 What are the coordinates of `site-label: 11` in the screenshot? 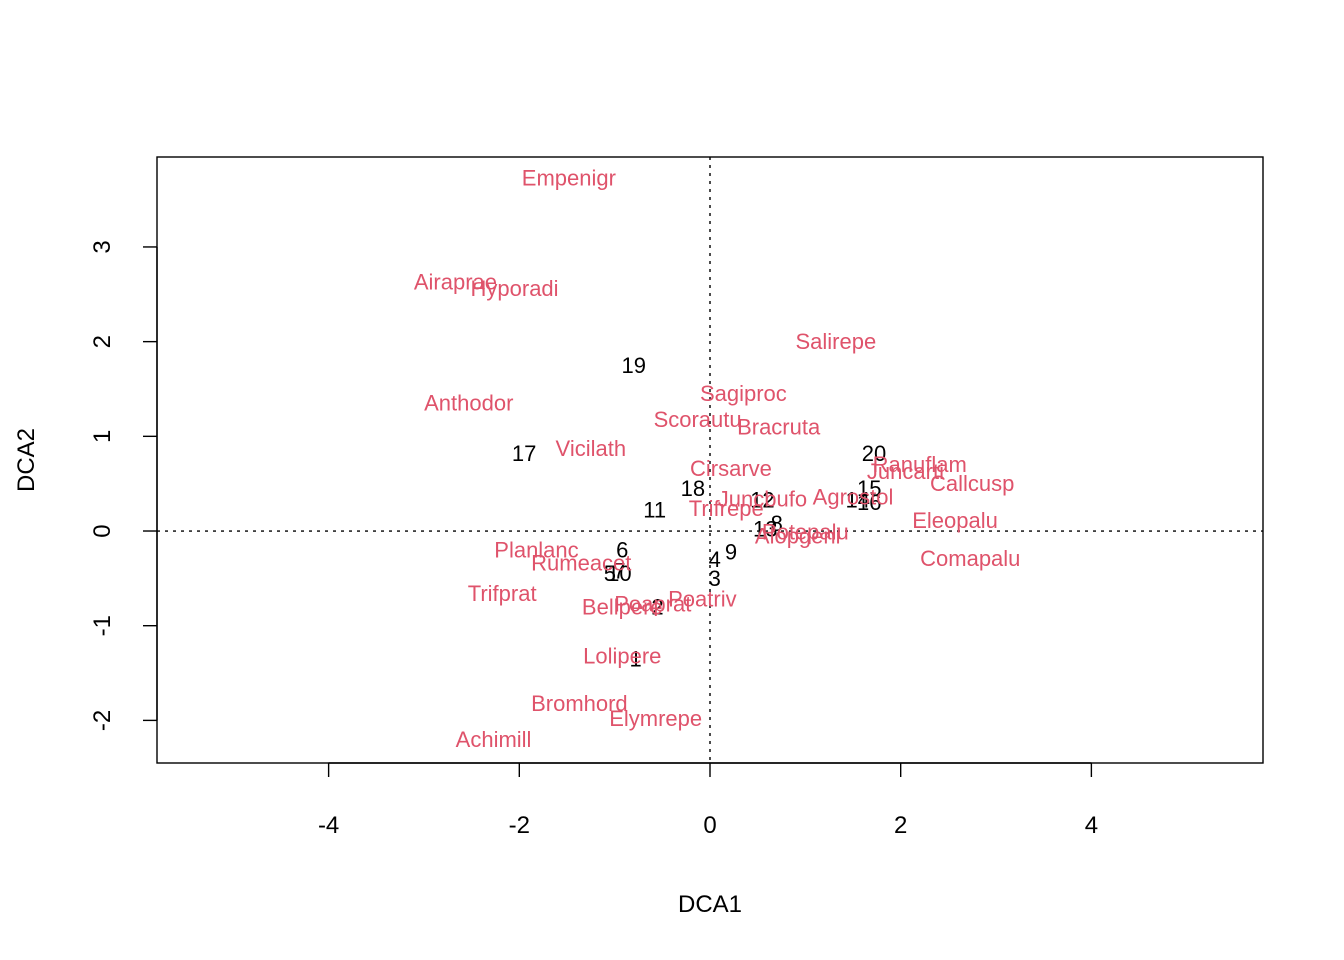 It's located at (654, 510).